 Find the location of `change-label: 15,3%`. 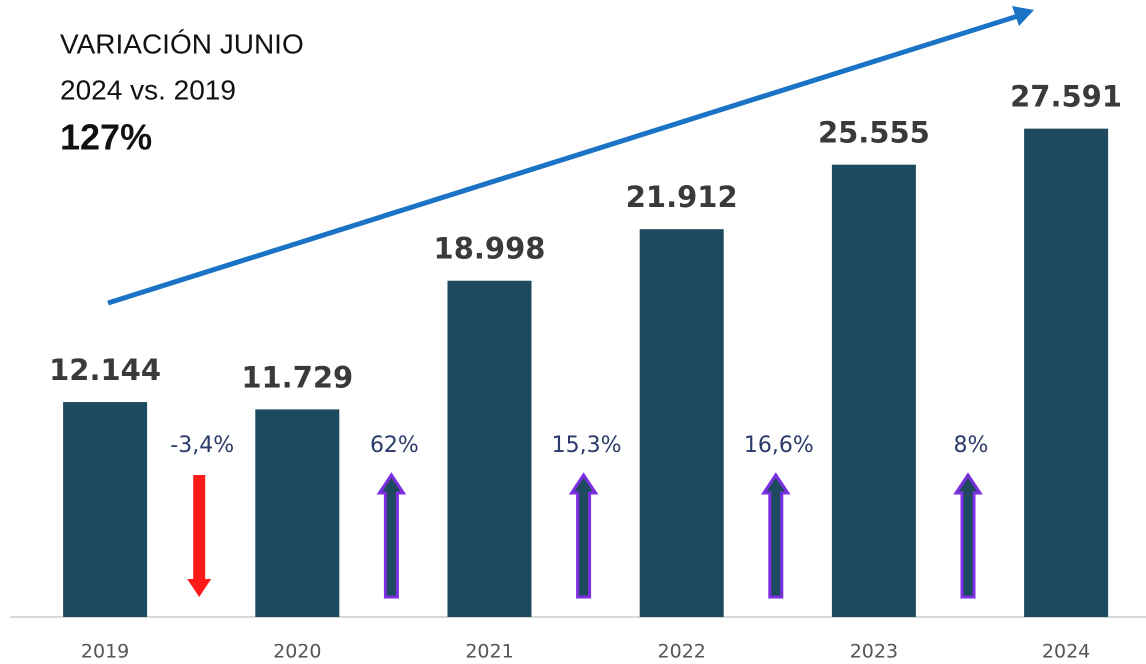

change-label: 15,3% is located at coordinates (587, 445).